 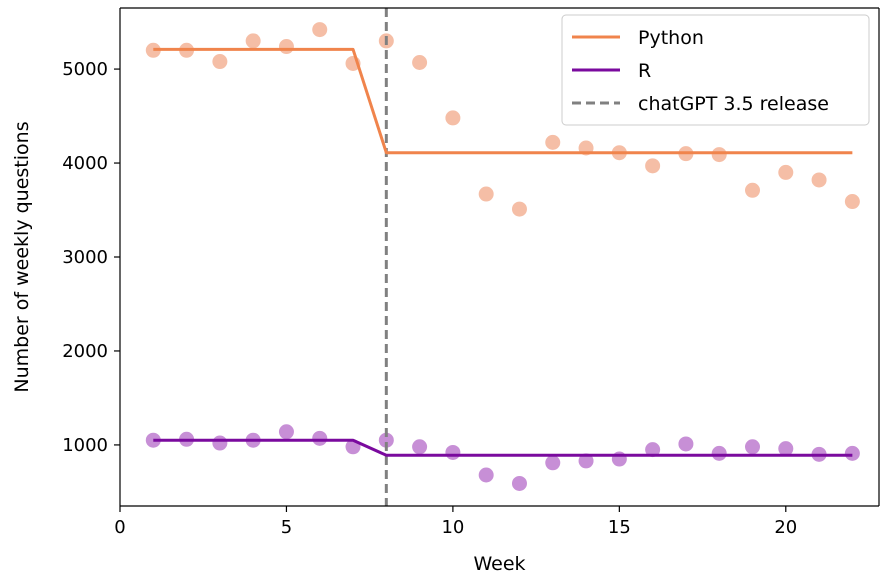 What do you see at coordinates (85, 351) in the screenshot?
I see `y-tick-label: 2000` at bounding box center [85, 351].